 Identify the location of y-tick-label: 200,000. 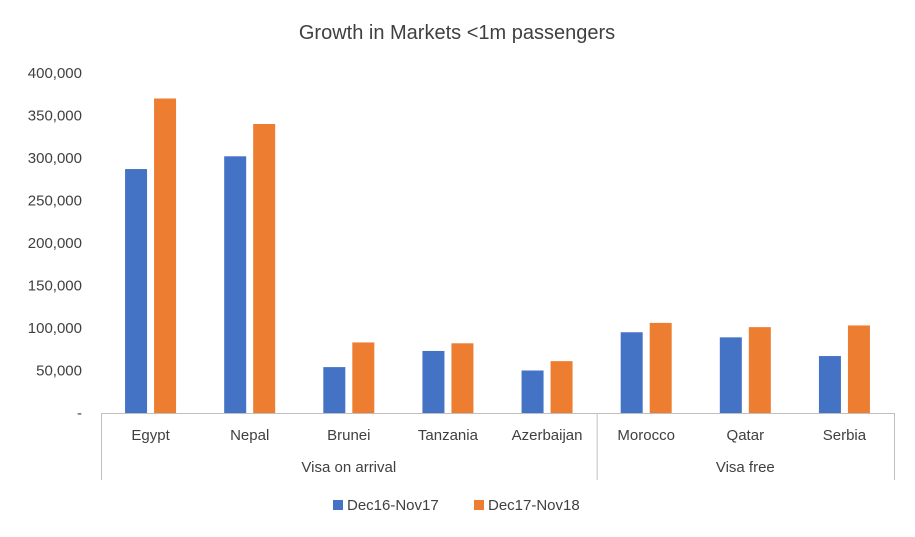
(55, 243).